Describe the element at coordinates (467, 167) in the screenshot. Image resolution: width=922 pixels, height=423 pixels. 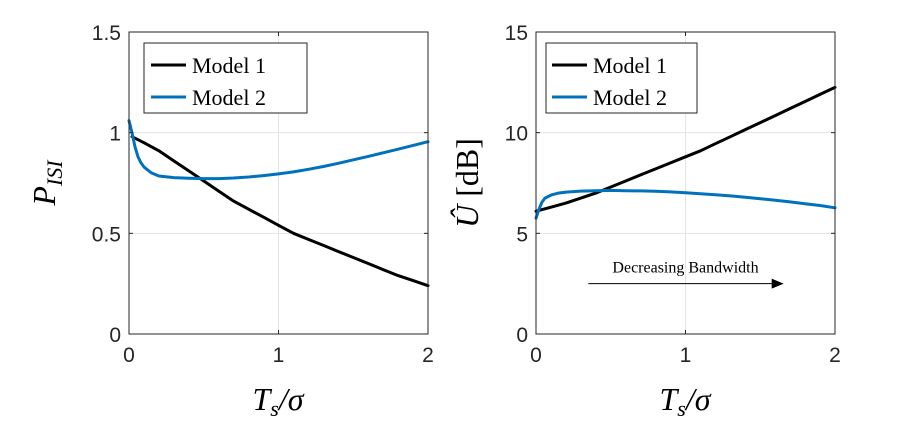
I see `y-axis-label-unit: [dB]` at that location.